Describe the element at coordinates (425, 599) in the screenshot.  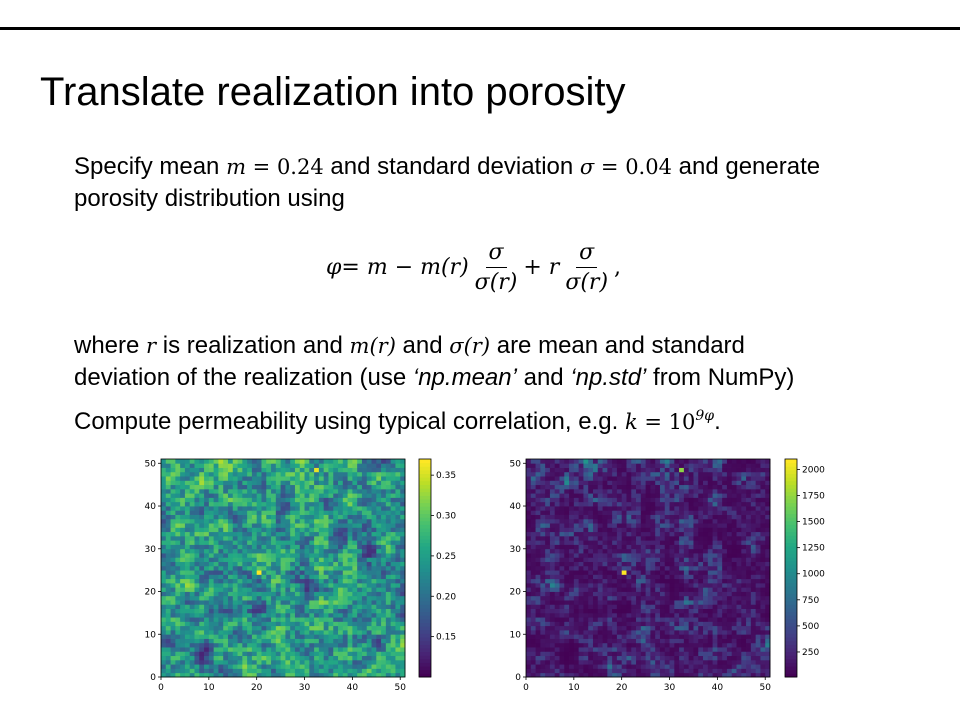
I see `colorbar-segment` at that location.